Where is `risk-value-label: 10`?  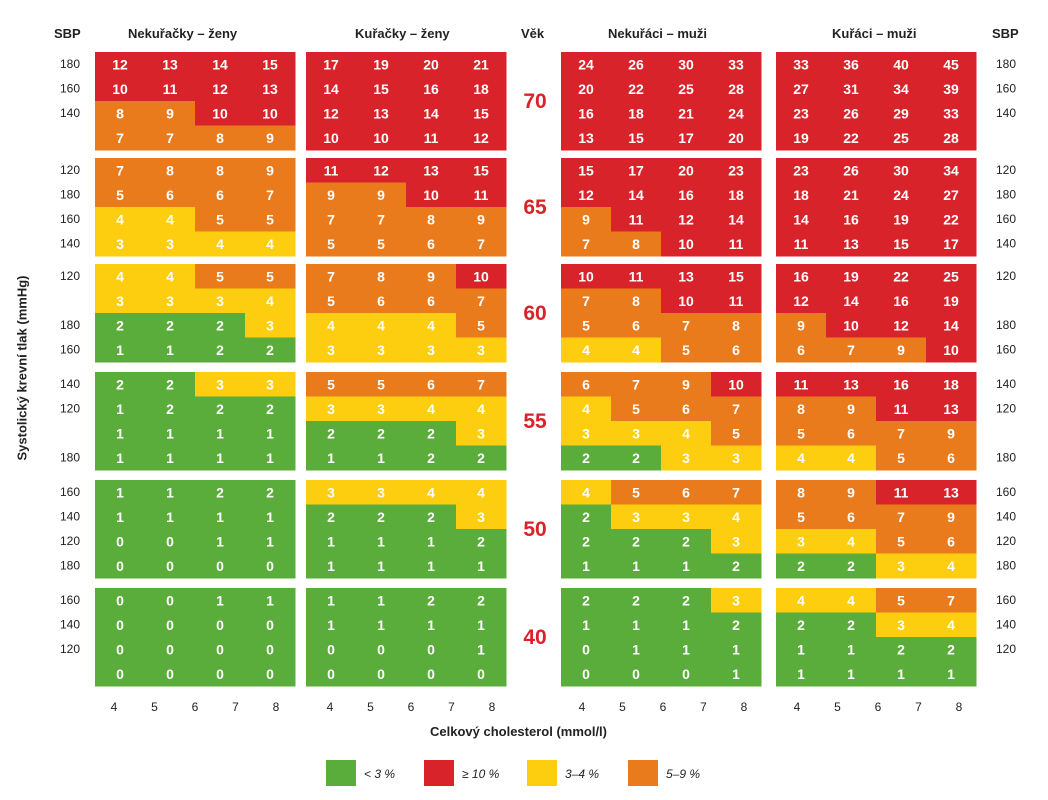 risk-value-label: 10 is located at coordinates (851, 325).